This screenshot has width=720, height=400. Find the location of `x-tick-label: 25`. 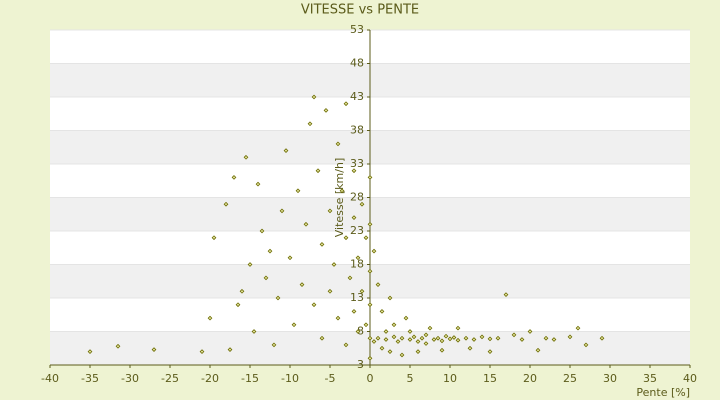

x-tick-label: 25 is located at coordinates (570, 378).